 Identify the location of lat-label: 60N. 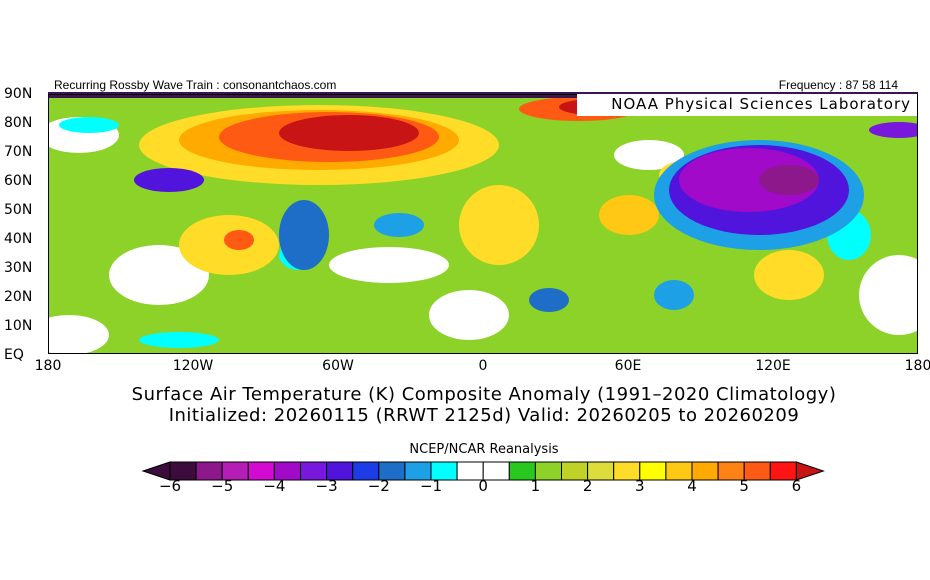
(18, 181).